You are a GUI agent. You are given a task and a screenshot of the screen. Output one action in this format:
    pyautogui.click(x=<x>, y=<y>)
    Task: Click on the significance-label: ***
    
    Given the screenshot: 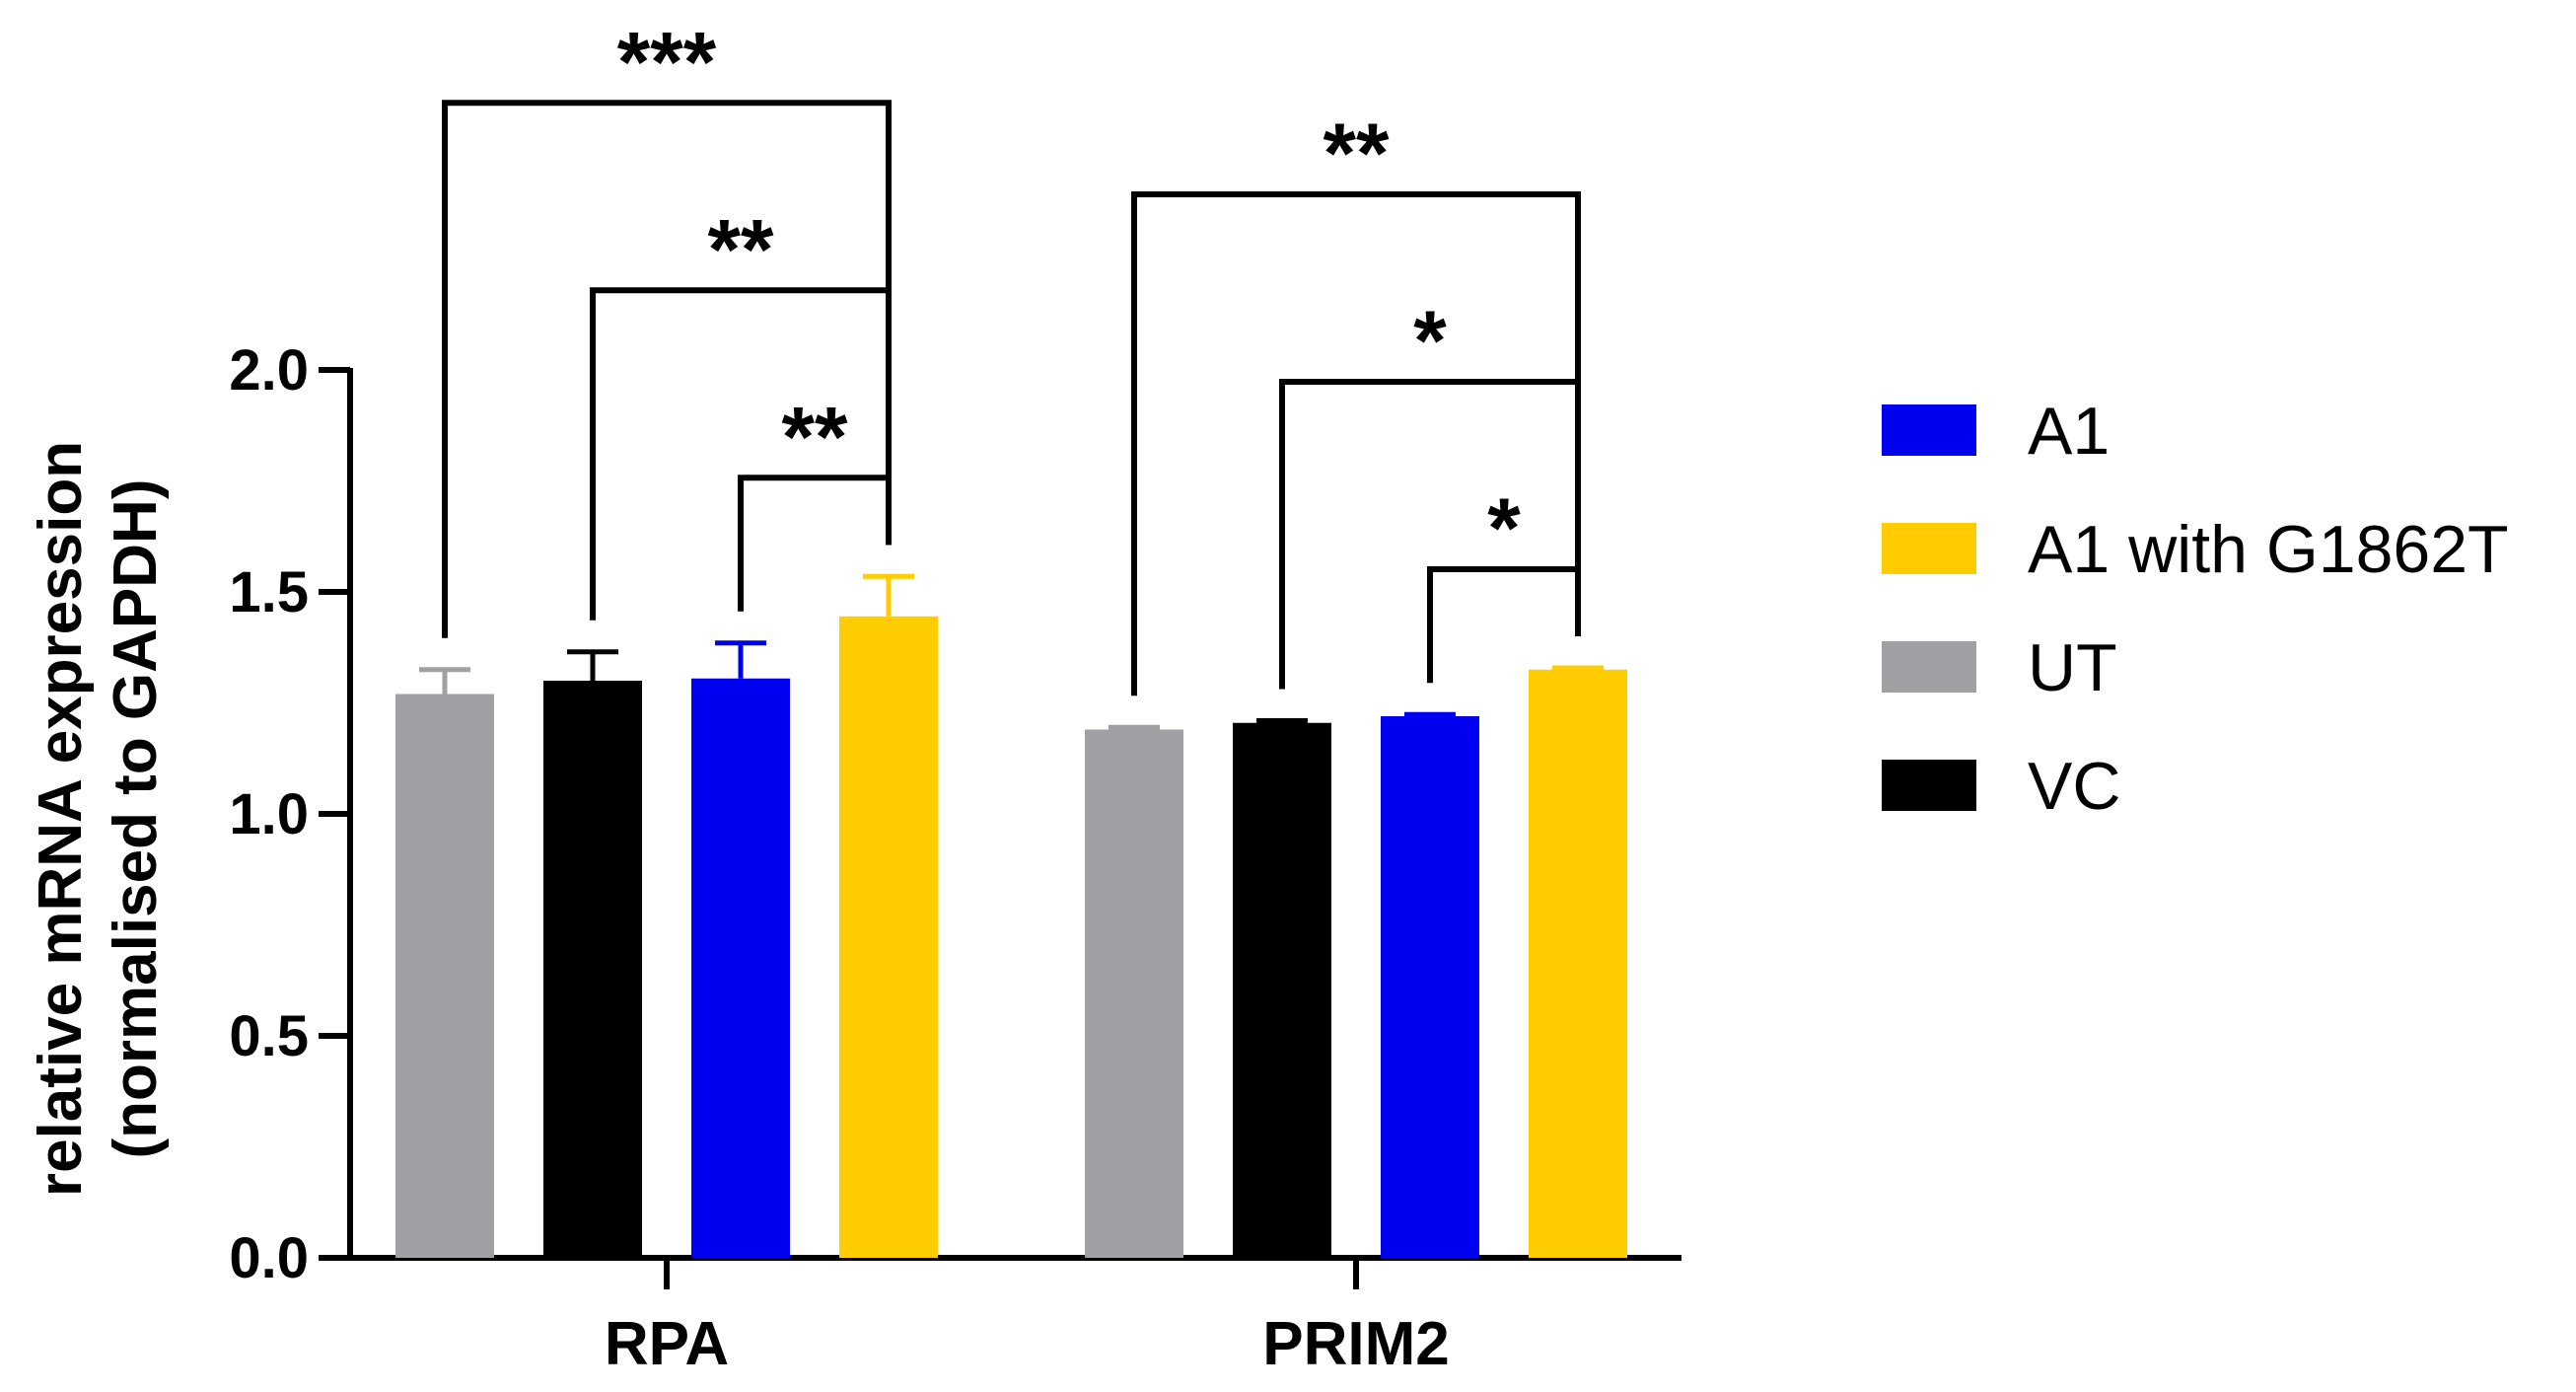 What is the action you would take?
    pyautogui.click(x=667, y=62)
    